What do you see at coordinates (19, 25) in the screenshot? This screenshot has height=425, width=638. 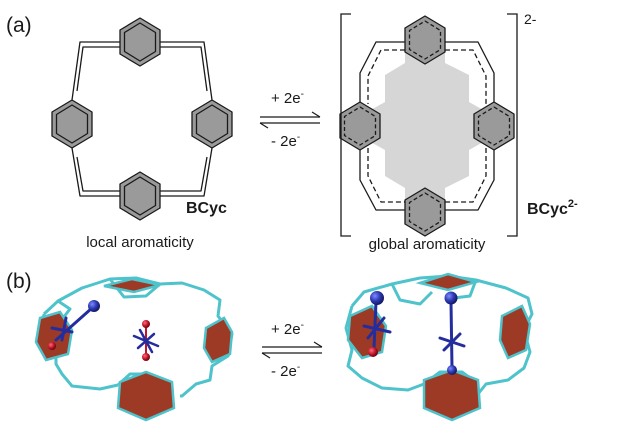 I see `panel-a-label: (a)` at bounding box center [19, 25].